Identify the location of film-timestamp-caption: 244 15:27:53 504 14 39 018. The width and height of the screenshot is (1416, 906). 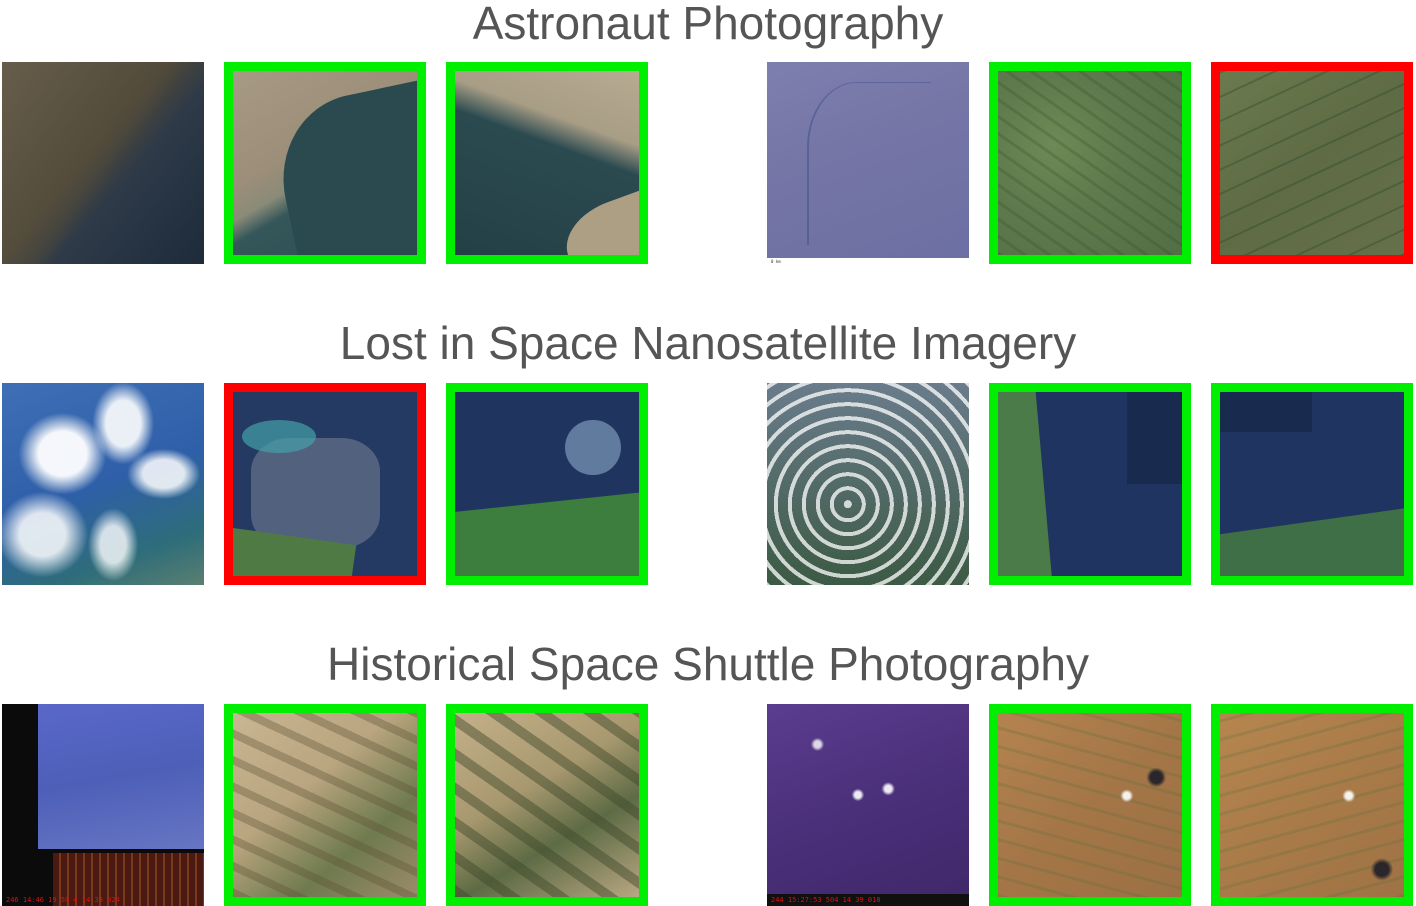
(826, 900).